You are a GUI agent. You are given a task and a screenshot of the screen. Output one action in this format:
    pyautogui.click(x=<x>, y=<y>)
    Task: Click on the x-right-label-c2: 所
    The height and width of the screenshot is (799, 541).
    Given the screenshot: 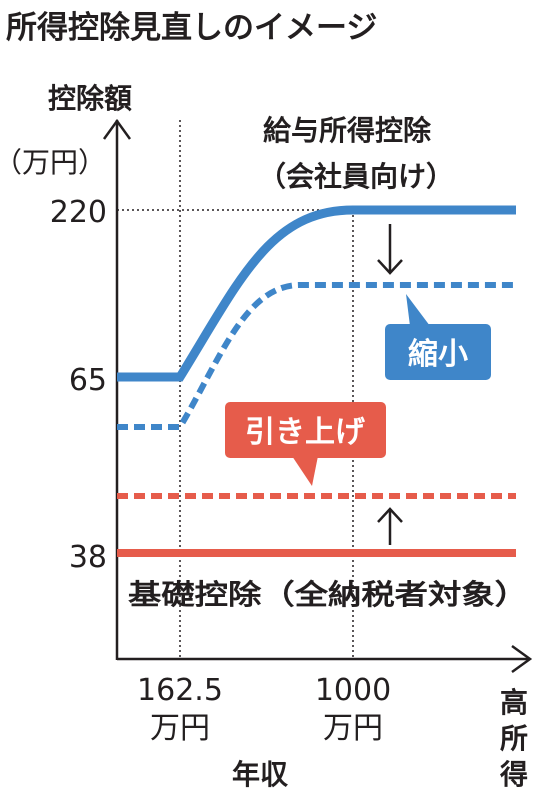 What is the action you would take?
    pyautogui.click(x=514, y=738)
    